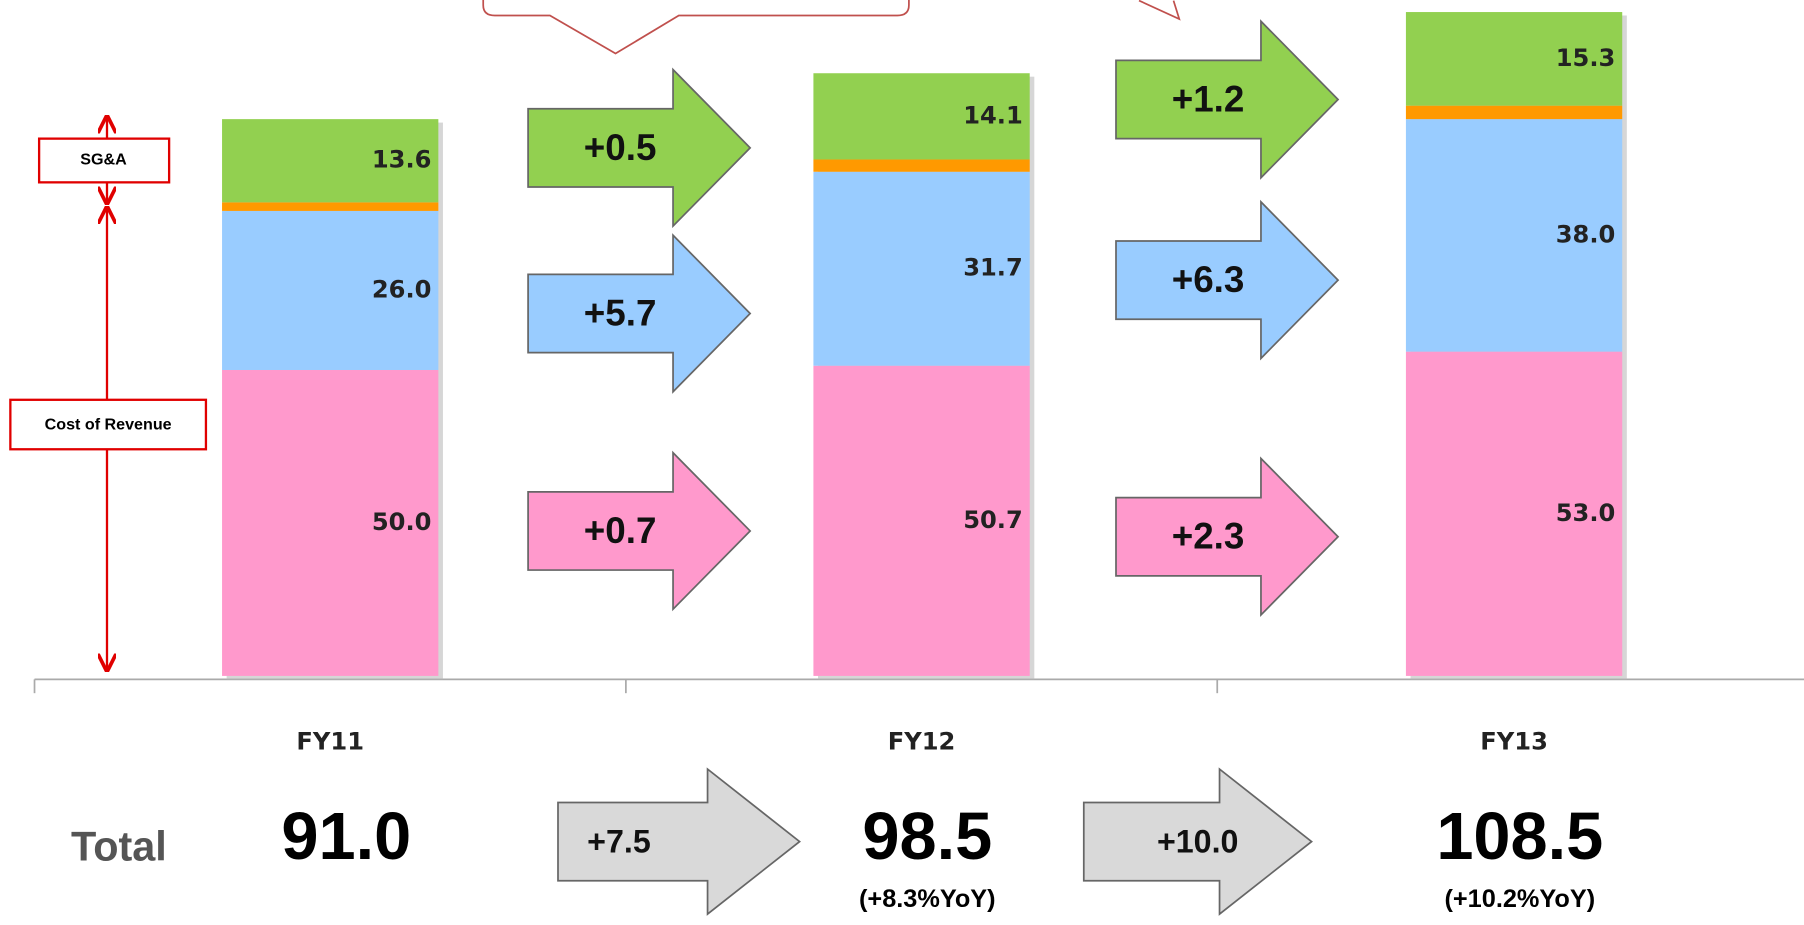  I want to click on bracket-label: SG&A, so click(103, 160).